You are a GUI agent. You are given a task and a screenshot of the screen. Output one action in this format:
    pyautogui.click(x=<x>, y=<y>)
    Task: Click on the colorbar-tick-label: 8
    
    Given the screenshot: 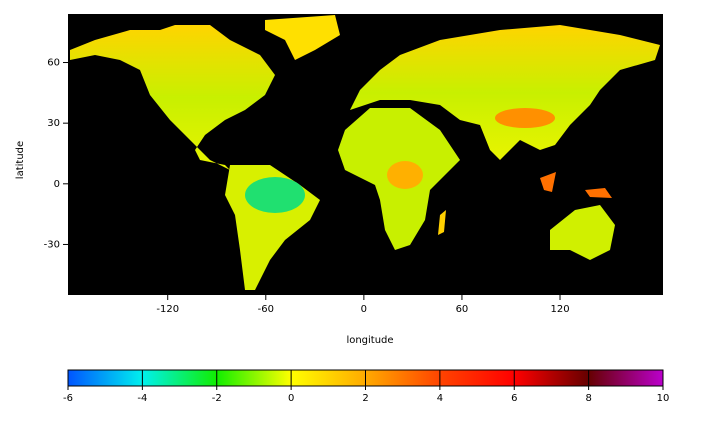 What is the action you would take?
    pyautogui.click(x=588, y=398)
    